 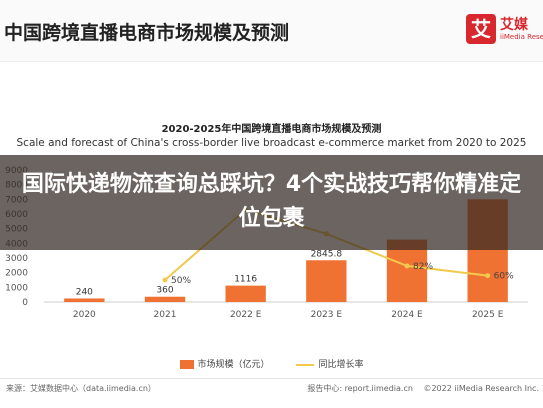 I want to click on legend-bar-label: 市场规模（亿元）, so click(x=233, y=365).